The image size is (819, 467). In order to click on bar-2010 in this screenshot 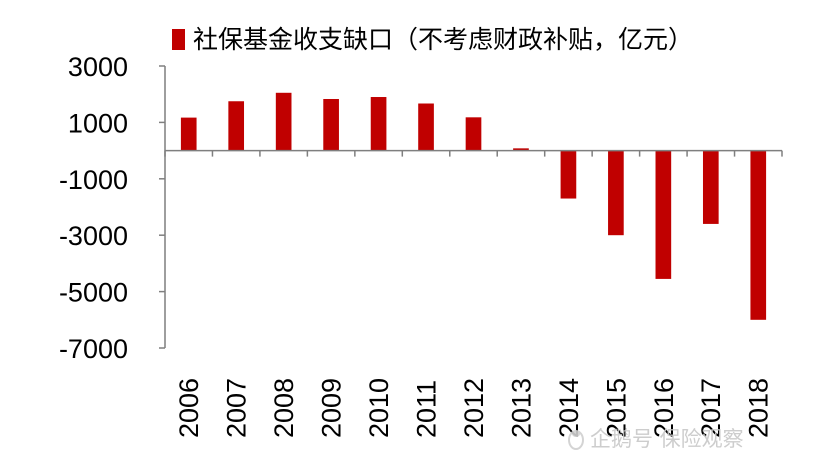, I will do `click(378, 124)`.